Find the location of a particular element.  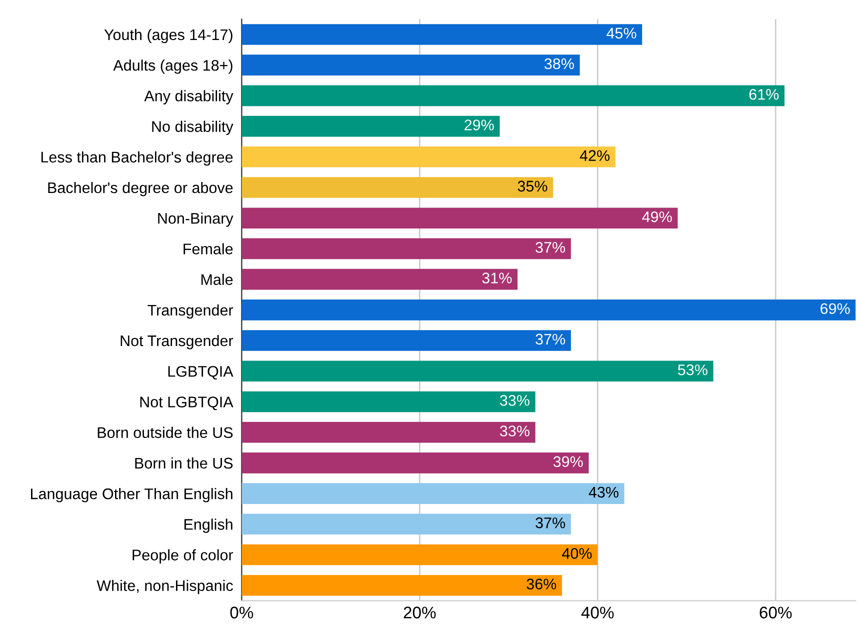

x-tick-label: 0% is located at coordinates (242, 612).